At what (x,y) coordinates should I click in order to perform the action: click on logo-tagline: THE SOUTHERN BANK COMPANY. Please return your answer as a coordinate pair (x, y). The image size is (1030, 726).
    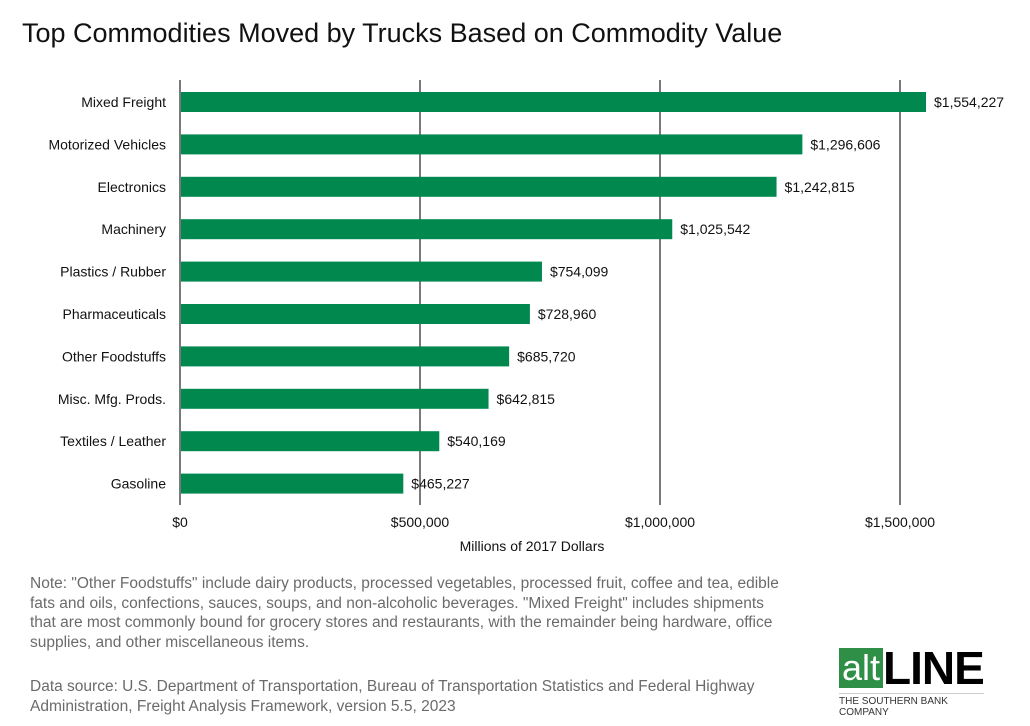
    Looking at the image, I should click on (893, 707).